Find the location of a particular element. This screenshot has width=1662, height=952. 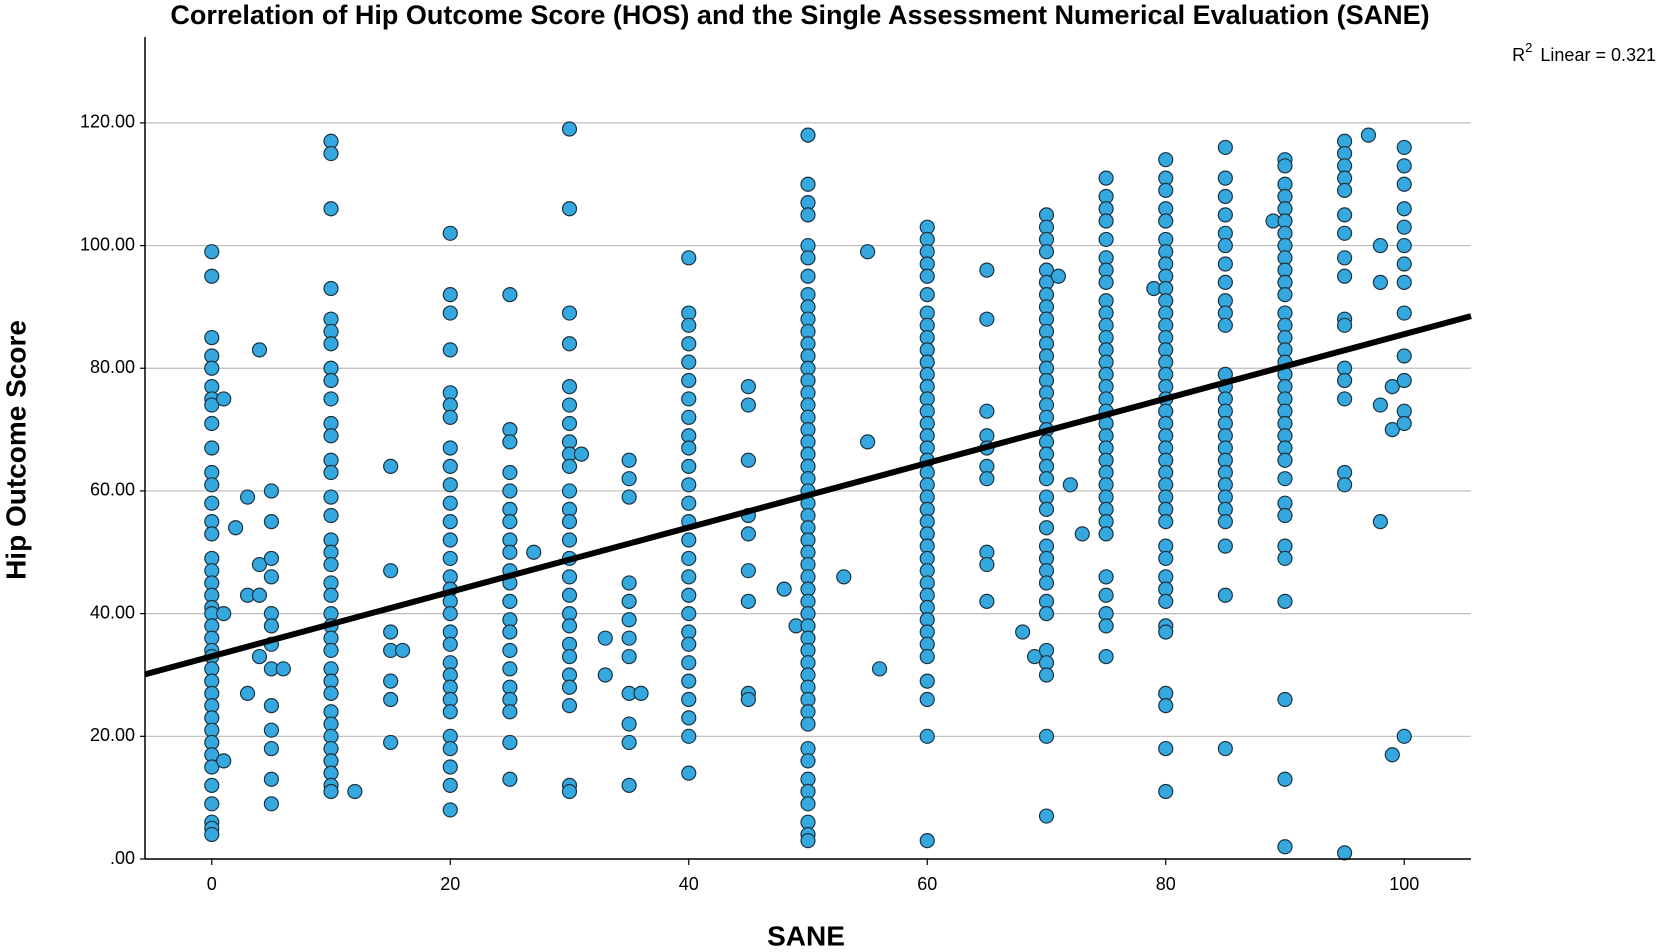

x-tick-label: 100 is located at coordinates (1404, 884).